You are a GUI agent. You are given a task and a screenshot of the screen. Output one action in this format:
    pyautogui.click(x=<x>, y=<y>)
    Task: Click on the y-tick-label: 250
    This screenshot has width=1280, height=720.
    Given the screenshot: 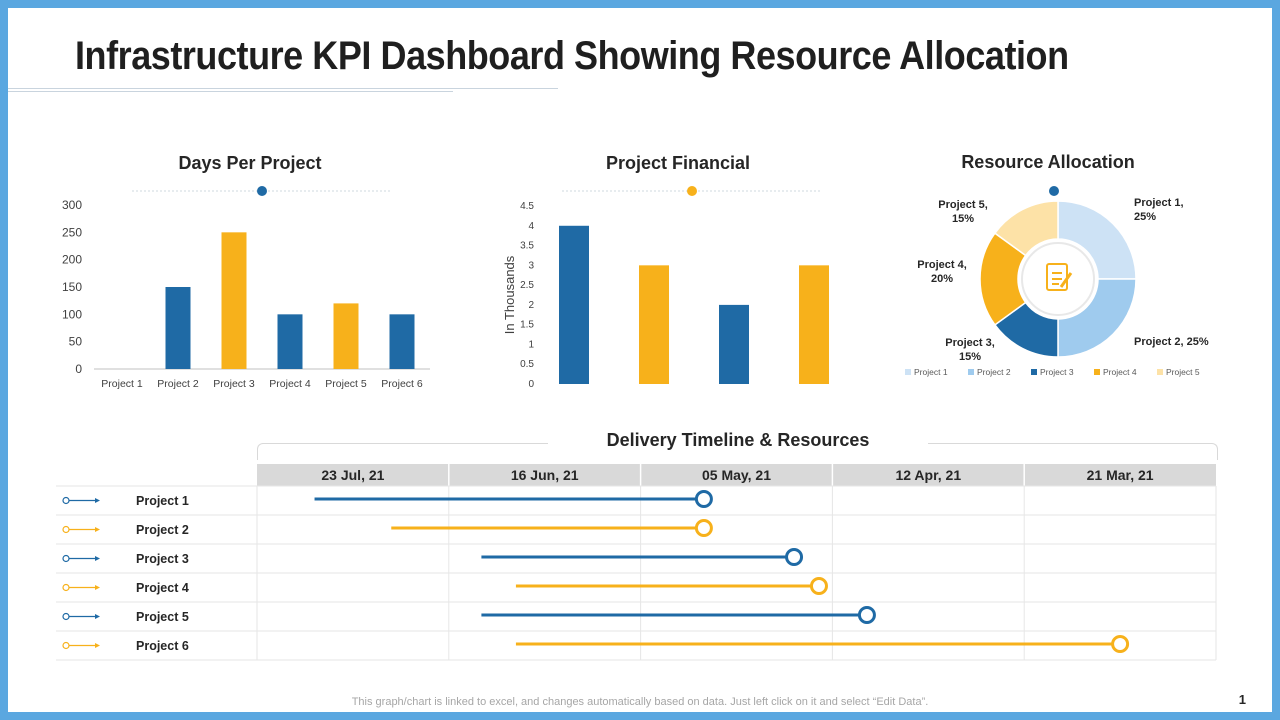 What is the action you would take?
    pyautogui.click(x=72, y=232)
    